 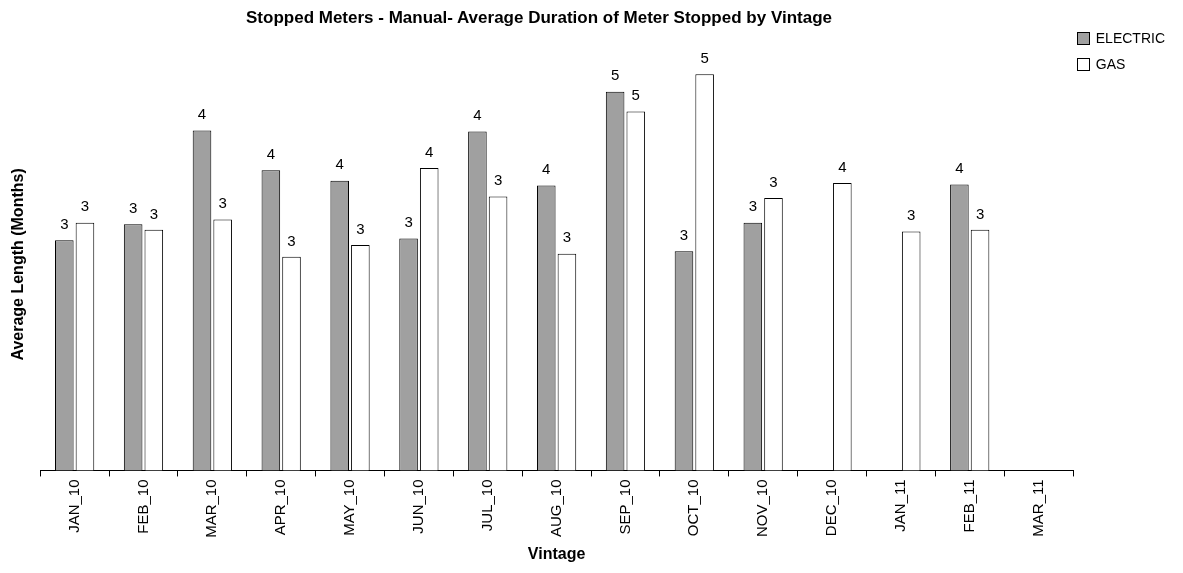 What do you see at coordinates (968, 506) in the screenshot?
I see `x-tick-label: FEB_11` at bounding box center [968, 506].